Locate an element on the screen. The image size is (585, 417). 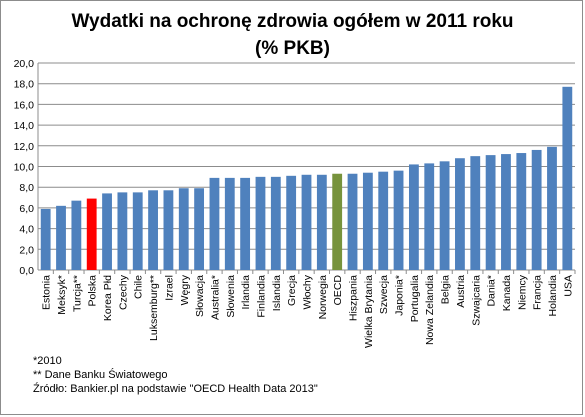
bar-izrael is located at coordinates (168, 230).